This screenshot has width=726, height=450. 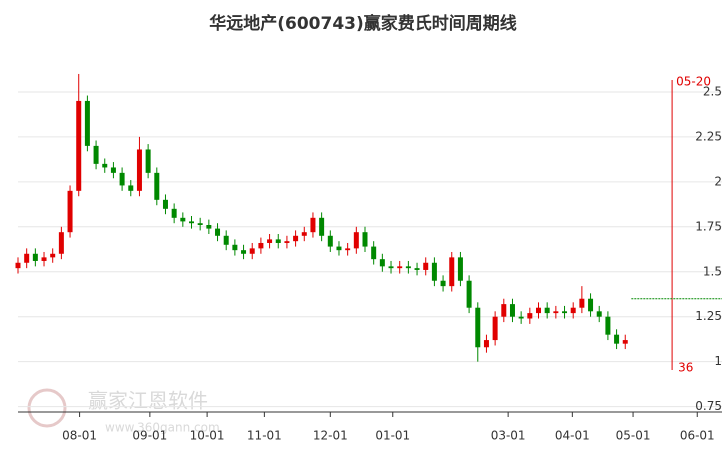 I want to click on chart-title: 华远地产(600743)赢家费氏时间周期线, so click(x=363, y=23).